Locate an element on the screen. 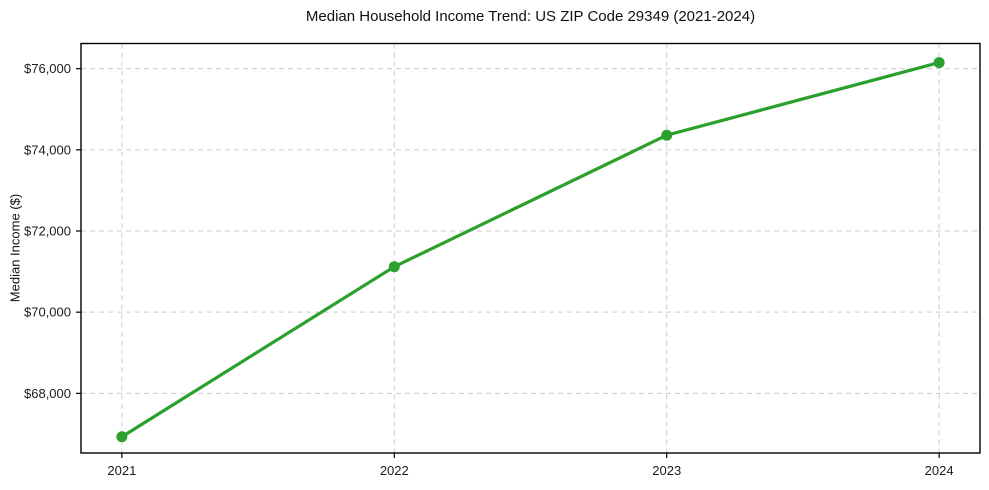  x-tick-label: 2024 is located at coordinates (939, 470).